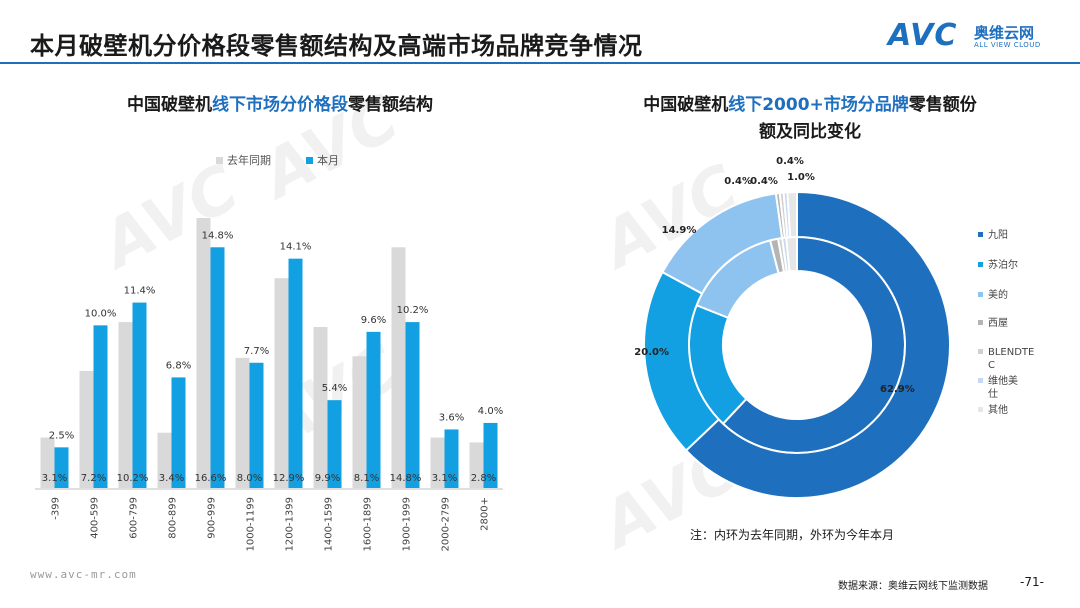 This screenshot has height=608, width=1080. Describe the element at coordinates (686, 105) in the screenshot. I see `donut-title-part: 中国破壁机` at that location.